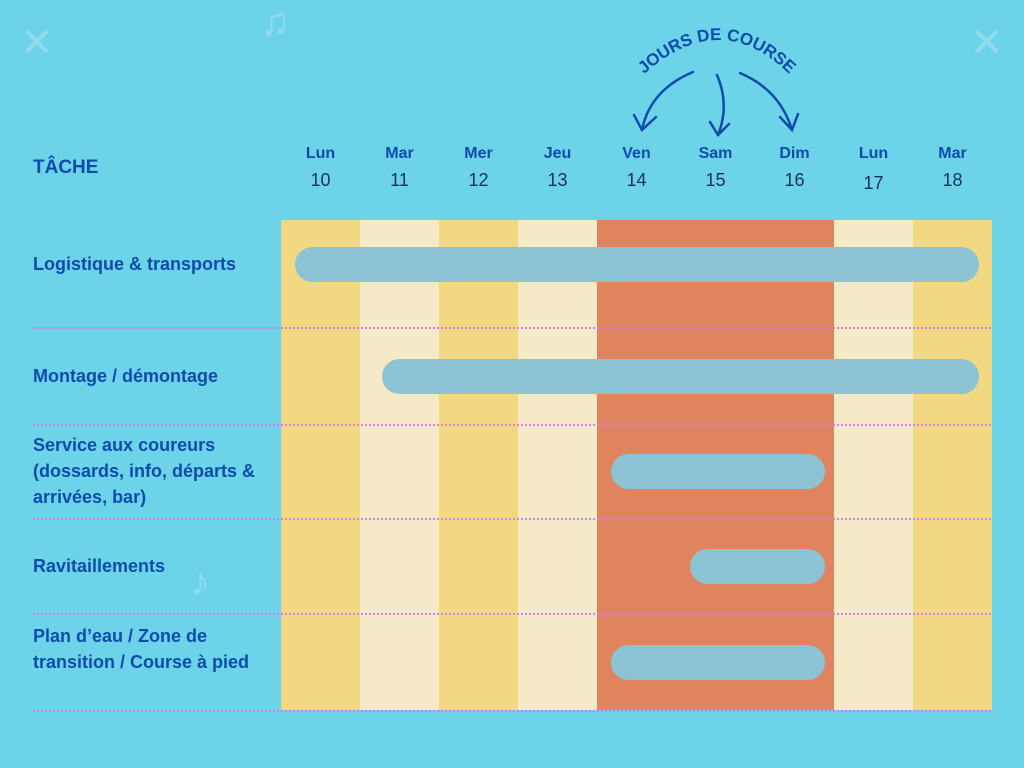  Describe the element at coordinates (320, 180) in the screenshot. I see `day-number: 10` at that location.